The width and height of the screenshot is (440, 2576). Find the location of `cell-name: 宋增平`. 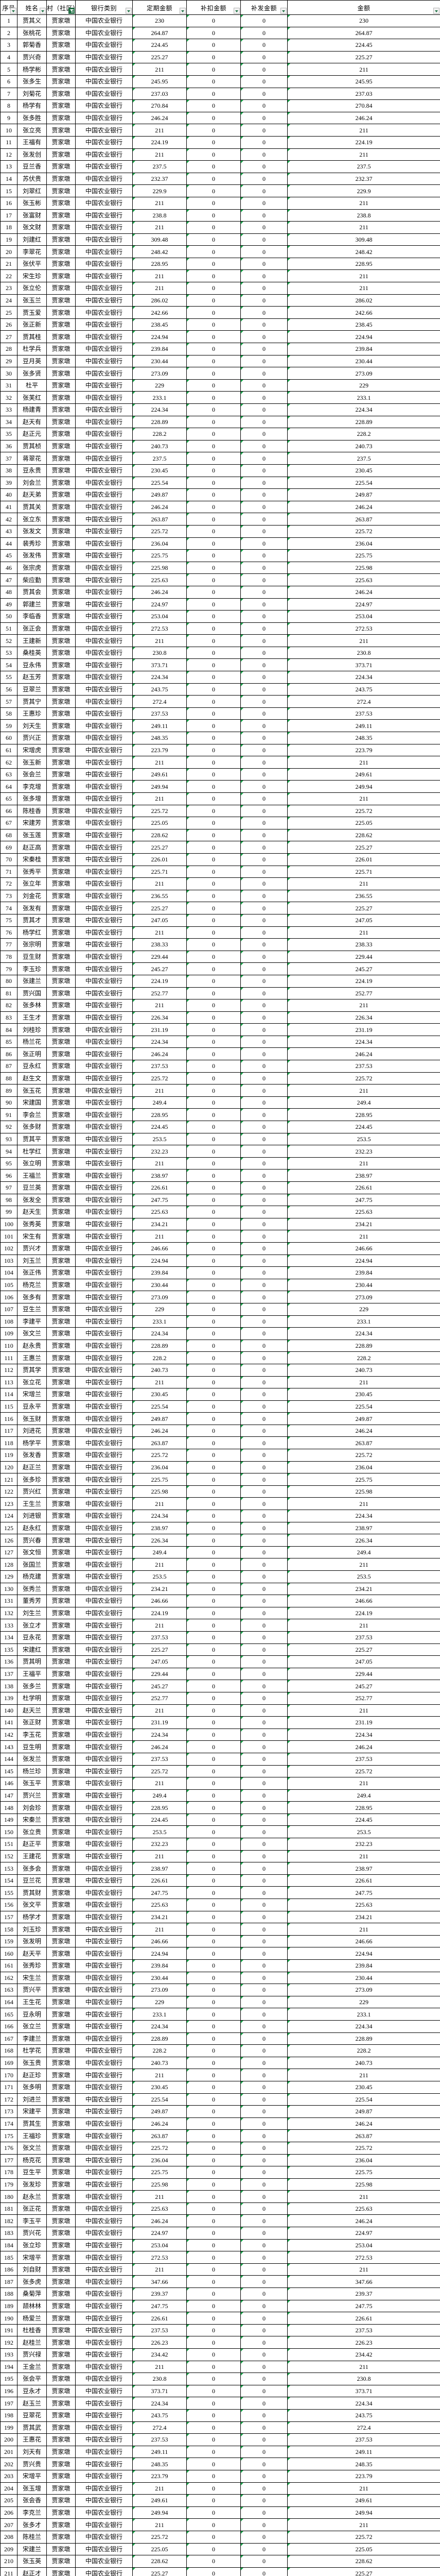

cell-name: 宋增平 is located at coordinates (32, 2476).